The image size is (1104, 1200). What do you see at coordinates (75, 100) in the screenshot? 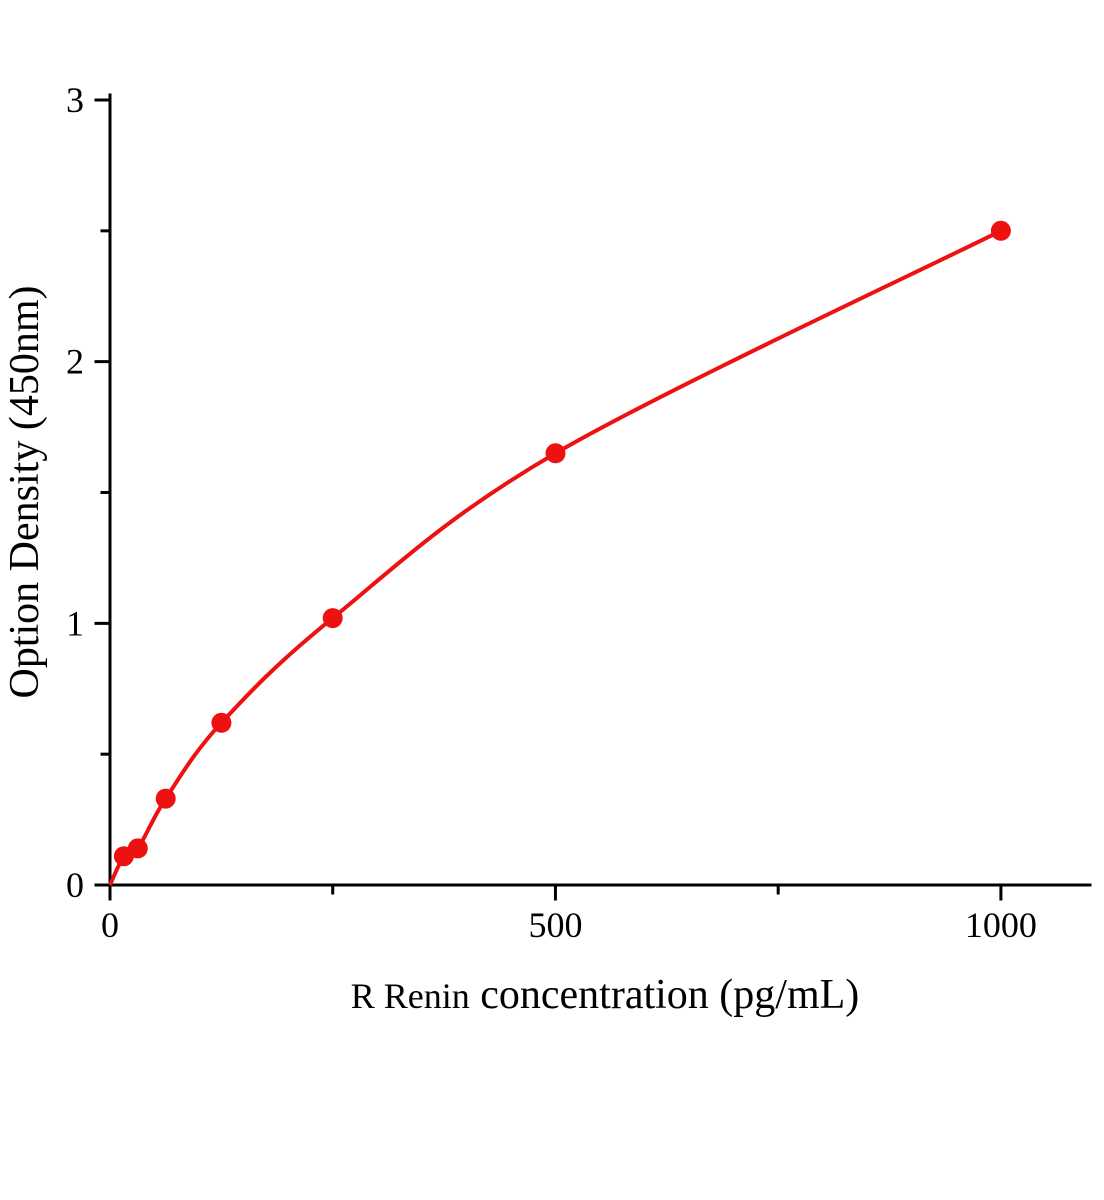
I see `y-tick-label: 3` at bounding box center [75, 100].